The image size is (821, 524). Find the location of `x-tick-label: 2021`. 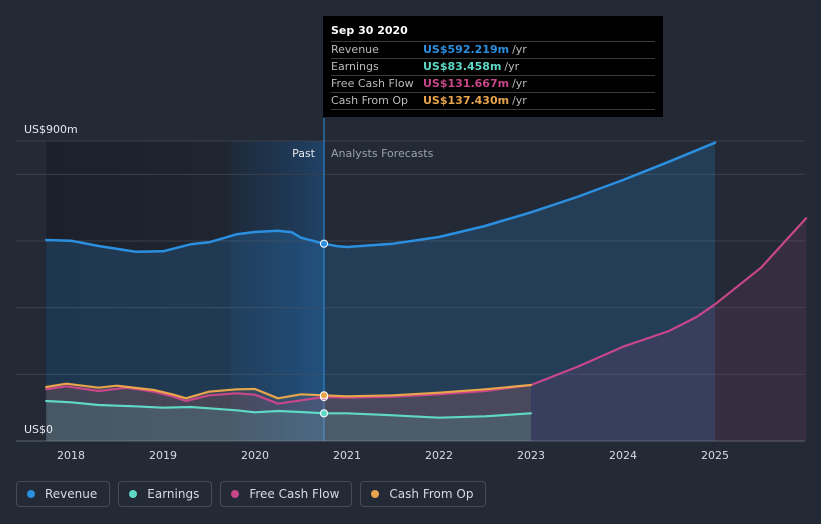

x-tick-label: 2021 is located at coordinates (347, 455).